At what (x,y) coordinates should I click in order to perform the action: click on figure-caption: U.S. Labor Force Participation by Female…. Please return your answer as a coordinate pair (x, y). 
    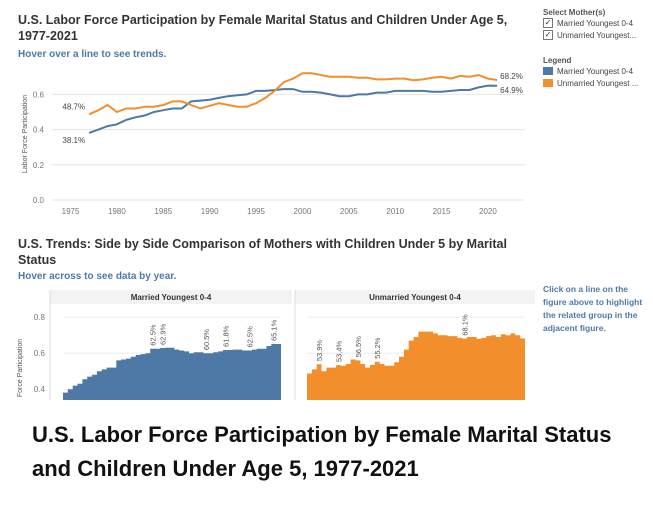
    Looking at the image, I should click on (322, 451).